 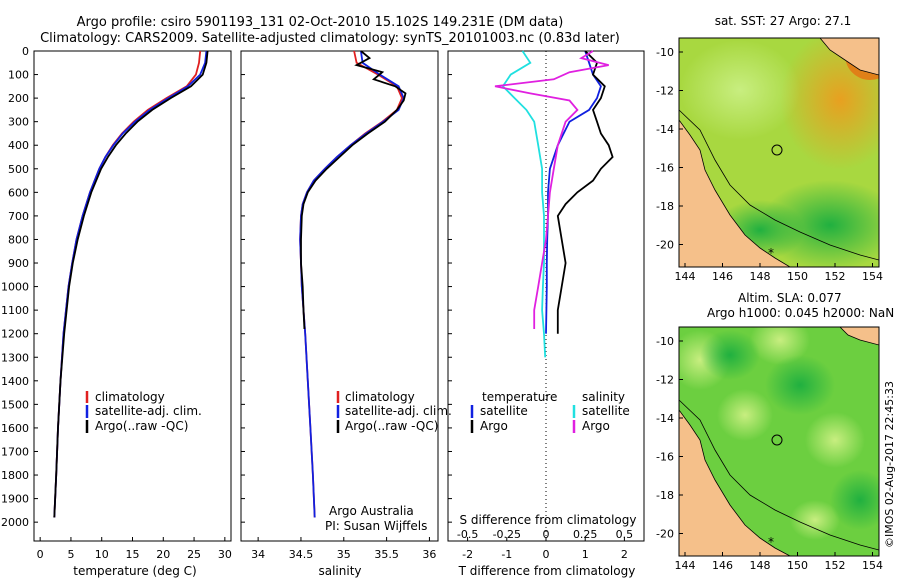 What do you see at coordinates (467, 554) in the screenshot?
I see `diff-bottom-tick-label: -2` at bounding box center [467, 554].